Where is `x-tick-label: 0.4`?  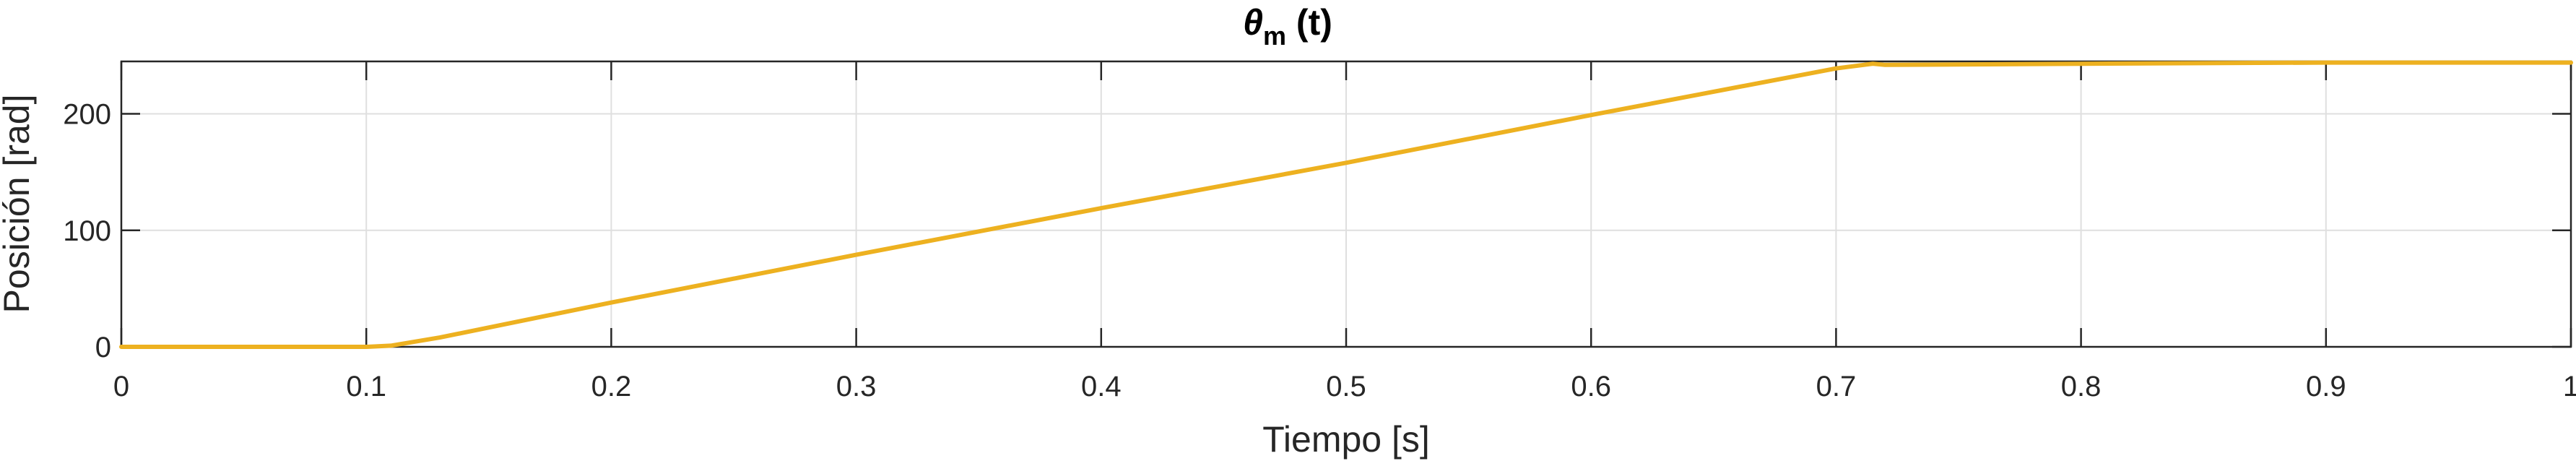 x-tick-label: 0.4 is located at coordinates (1101, 387).